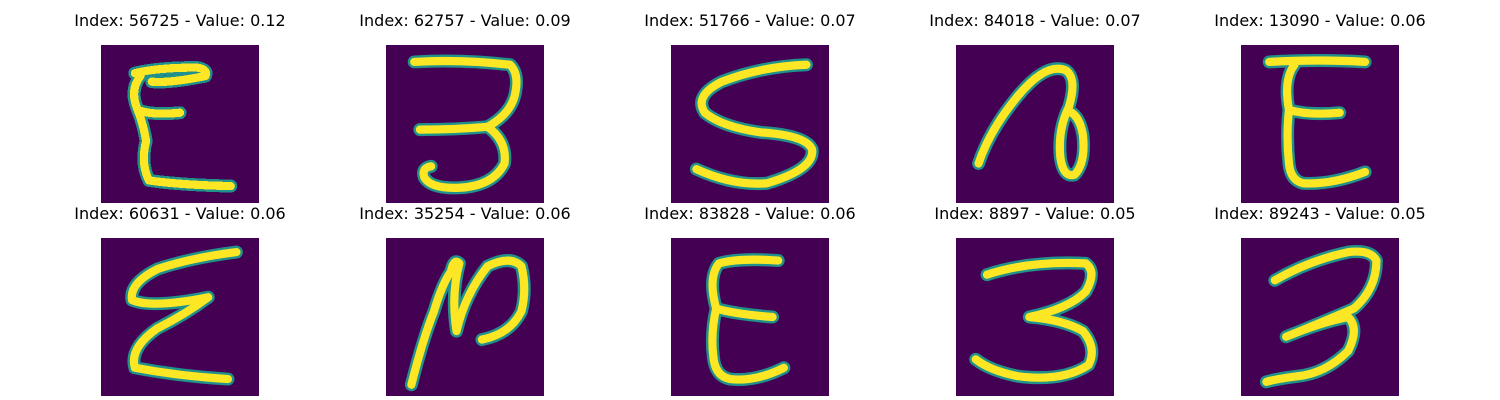 The height and width of the screenshot is (400, 1500). I want to click on panel-title: Index: 35254 - Value: 0.06, so click(465, 213).